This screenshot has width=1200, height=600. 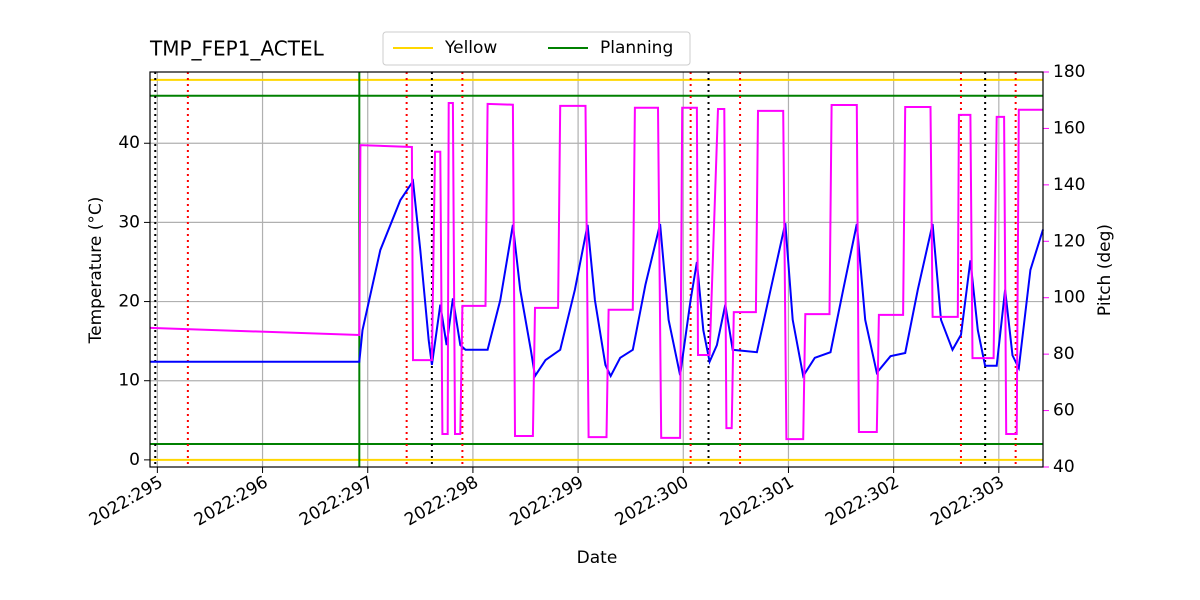 I want to click on y-tick-label: 10, so click(x=129, y=381).